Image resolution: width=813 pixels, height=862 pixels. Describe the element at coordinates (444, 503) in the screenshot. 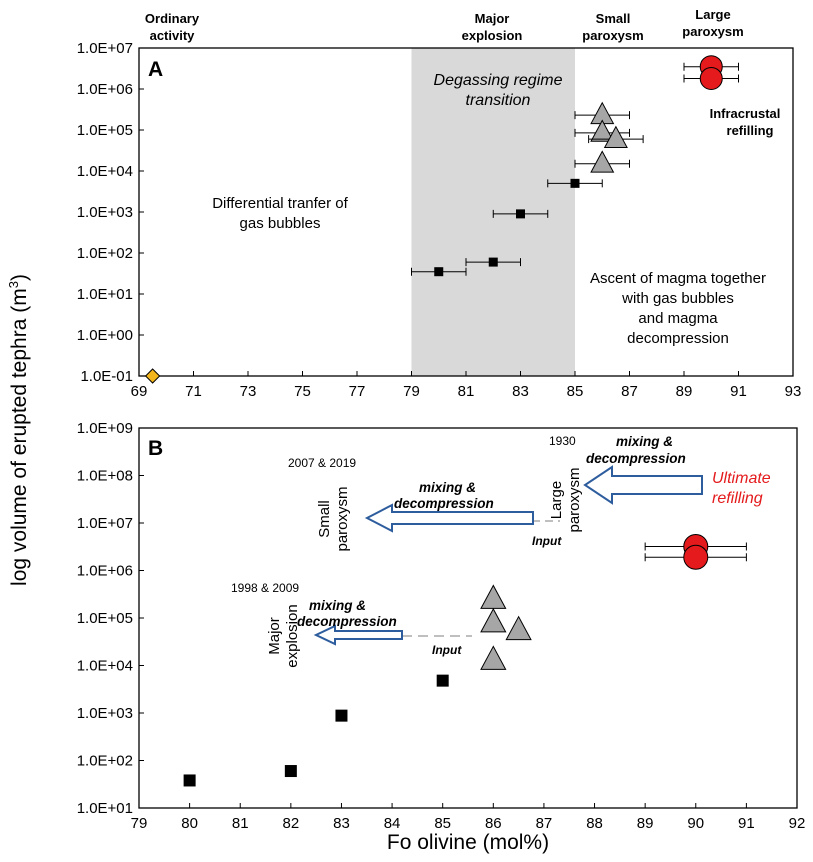

I see `mixing-label-mid-line2: decompression` at that location.